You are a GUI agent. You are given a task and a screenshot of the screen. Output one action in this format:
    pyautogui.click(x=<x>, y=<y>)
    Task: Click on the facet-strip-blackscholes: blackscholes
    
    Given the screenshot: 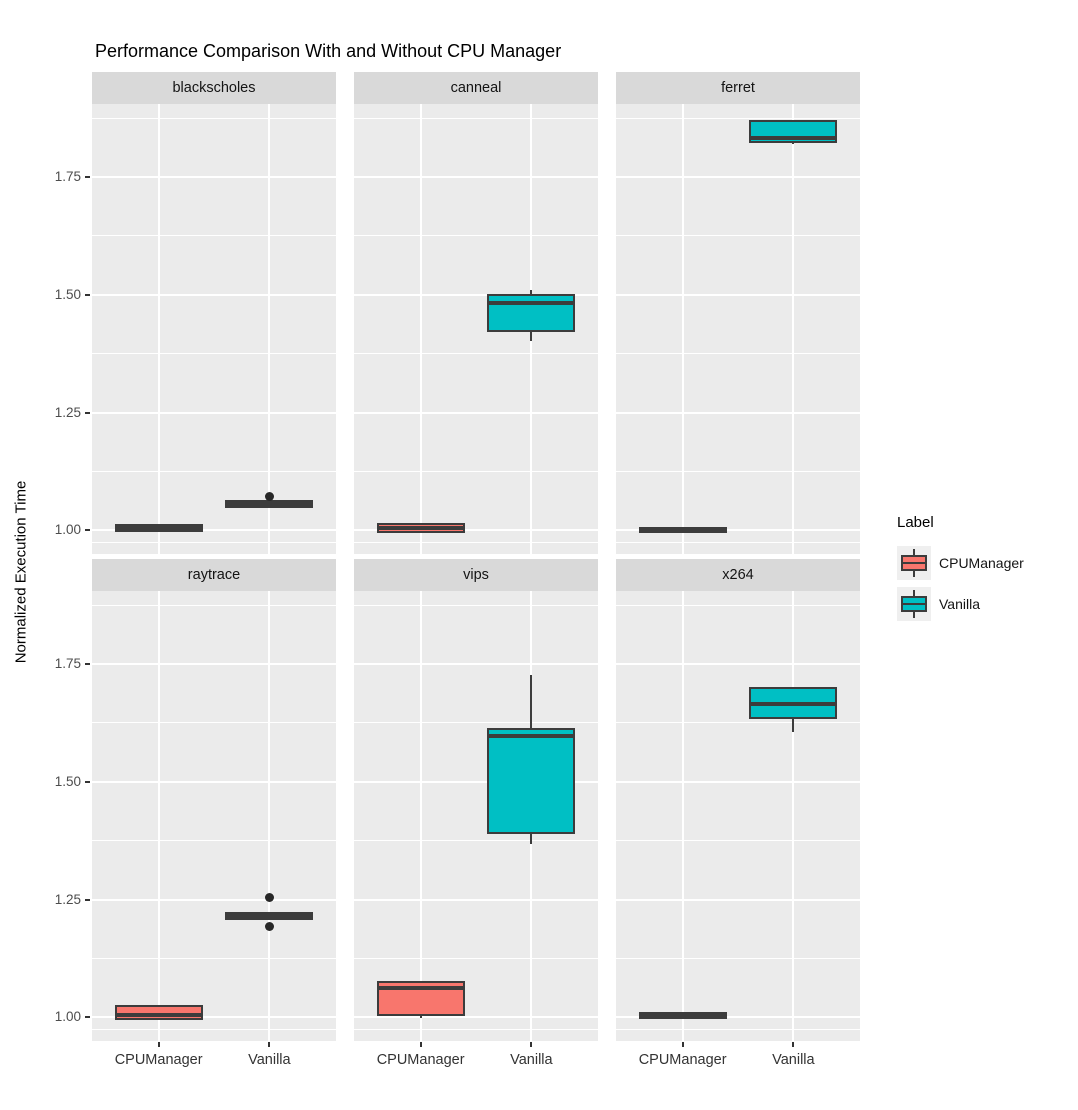 What is the action you would take?
    pyautogui.click(x=214, y=88)
    